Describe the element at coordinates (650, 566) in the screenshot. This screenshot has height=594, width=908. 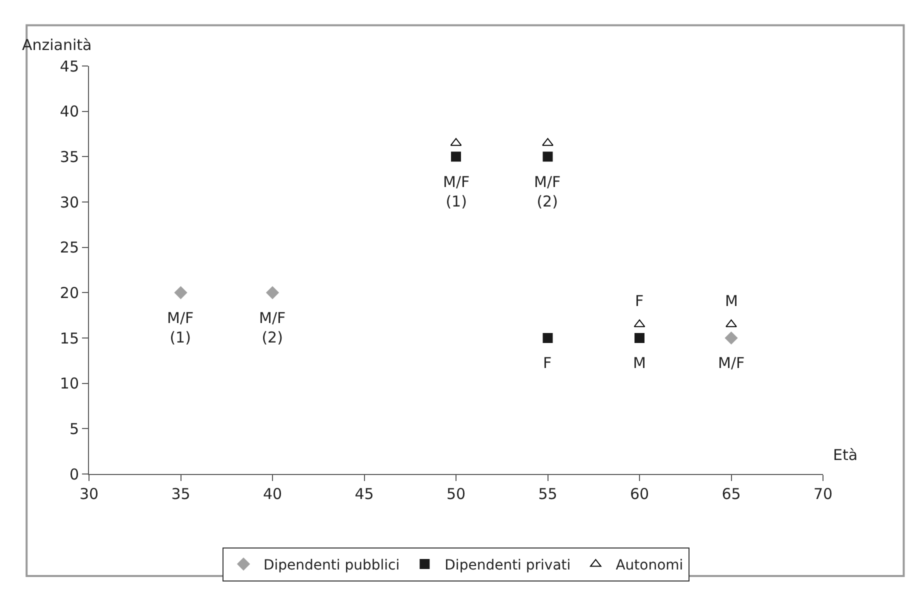
I see `legend-label: Autonomi` at that location.